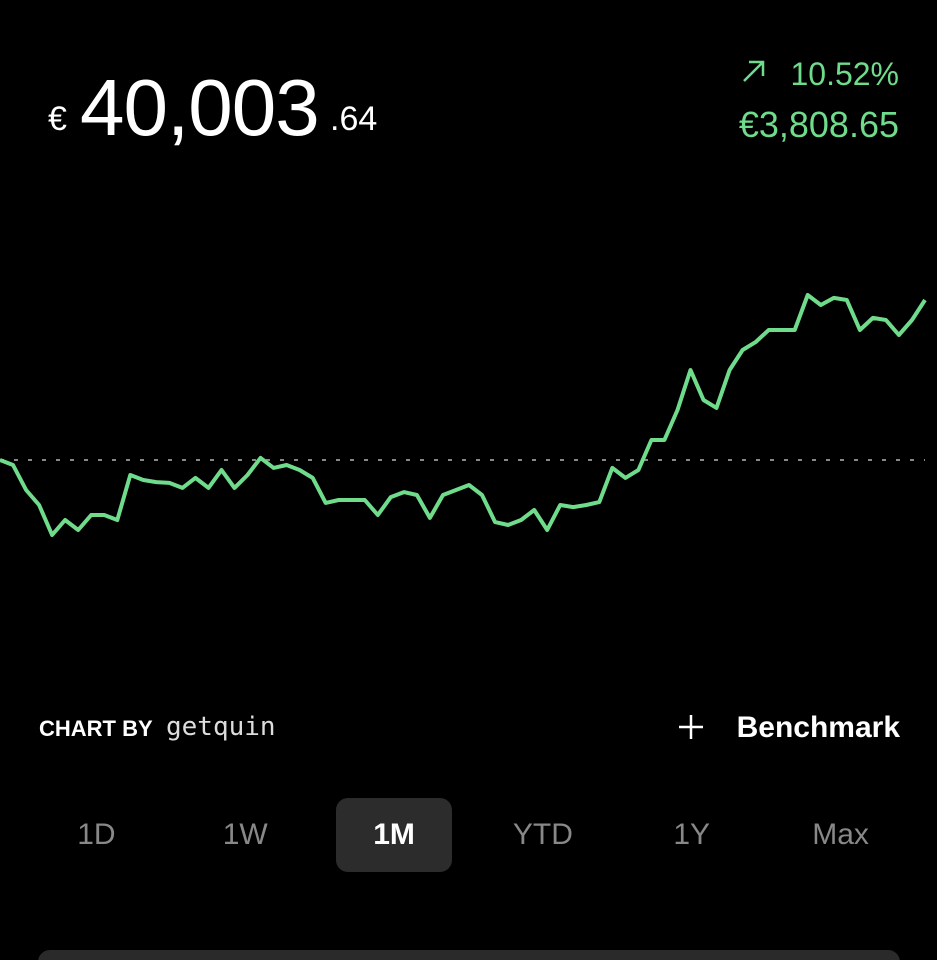  What do you see at coordinates (691, 727) in the screenshot?
I see `plus-icon` at bounding box center [691, 727].